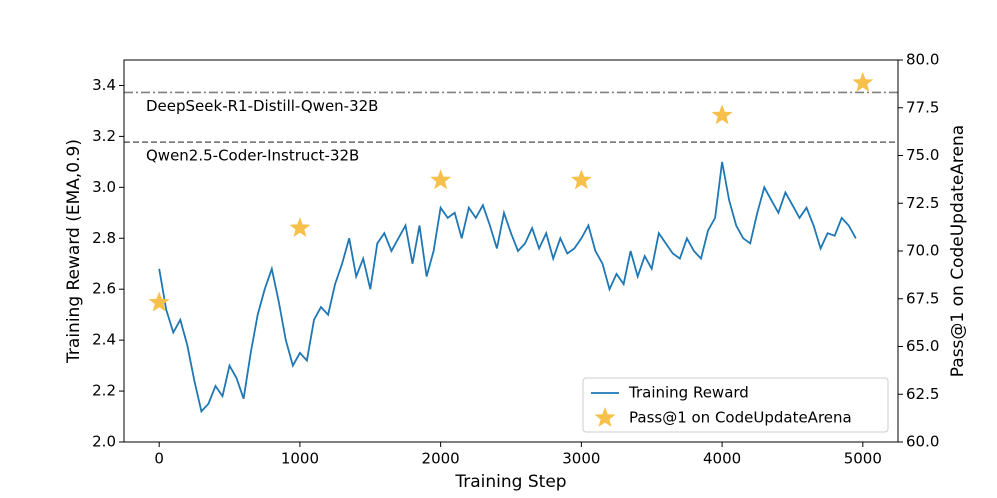  I want to click on reference-label: DeepSeek-R1-Distill-Qwen-32B, so click(262, 106).